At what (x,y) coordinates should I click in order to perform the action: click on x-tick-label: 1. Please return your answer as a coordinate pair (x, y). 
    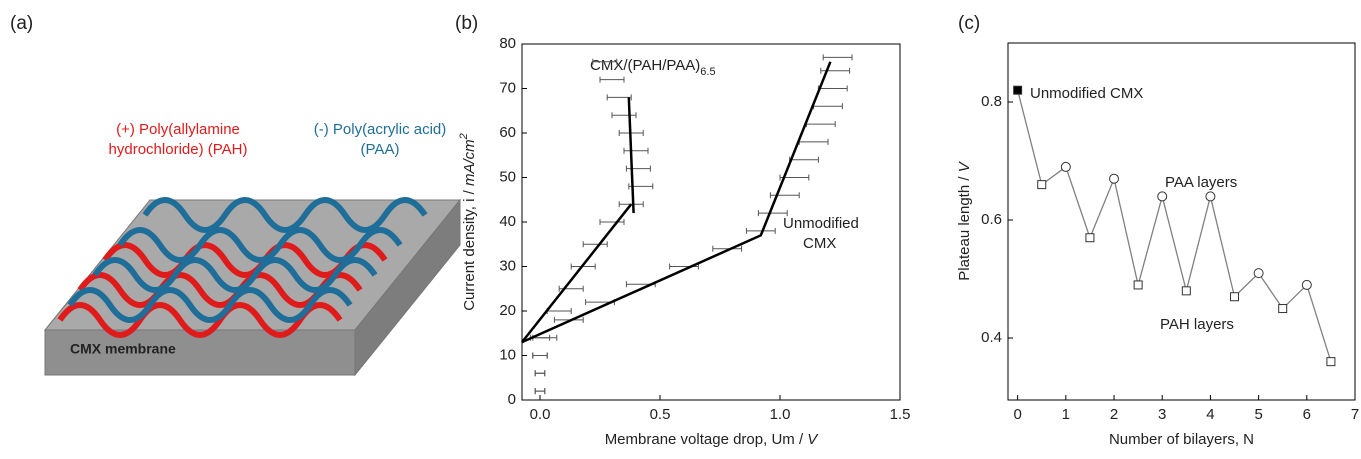
    Looking at the image, I should click on (1066, 414).